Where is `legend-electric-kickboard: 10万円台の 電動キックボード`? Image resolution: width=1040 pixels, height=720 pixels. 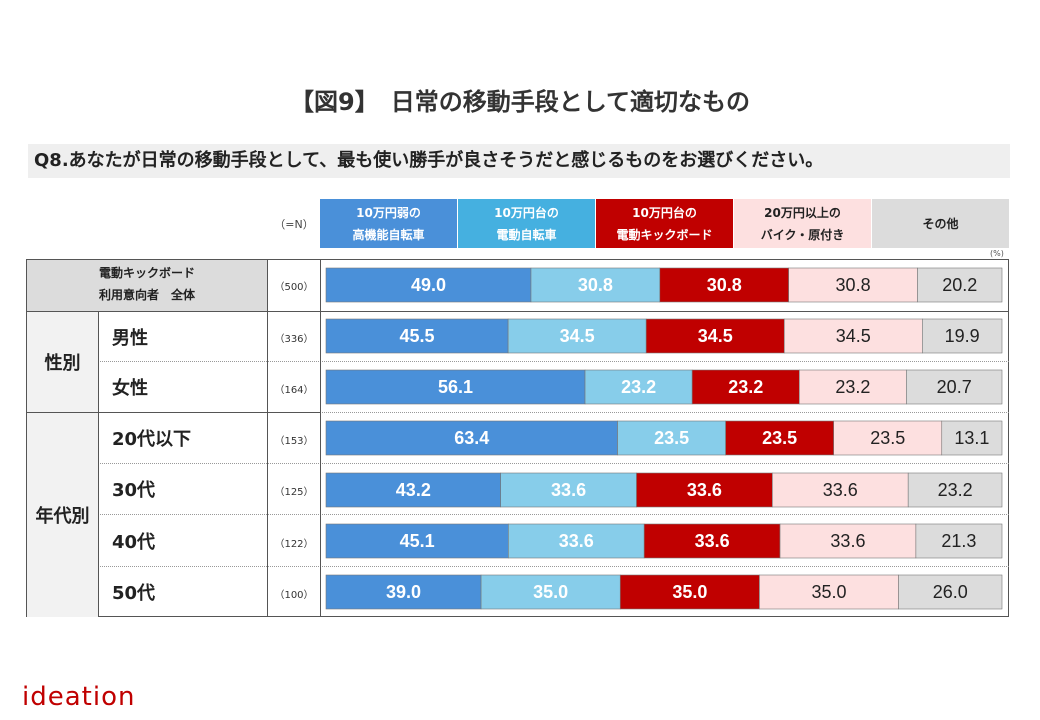 legend-electric-kickboard: 10万円台の 電動キックボード is located at coordinates (665, 223).